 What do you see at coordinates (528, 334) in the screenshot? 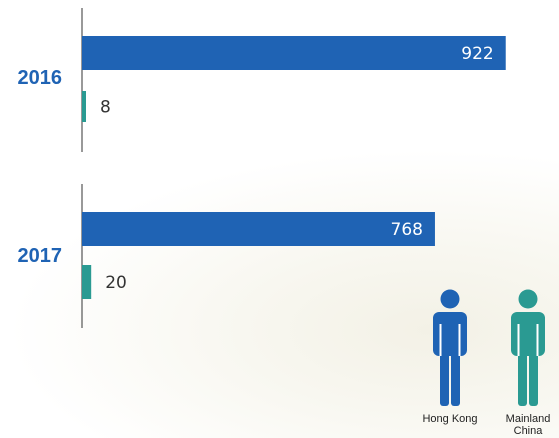
I see `legend-mainland-china-icon-torso` at bounding box center [528, 334].